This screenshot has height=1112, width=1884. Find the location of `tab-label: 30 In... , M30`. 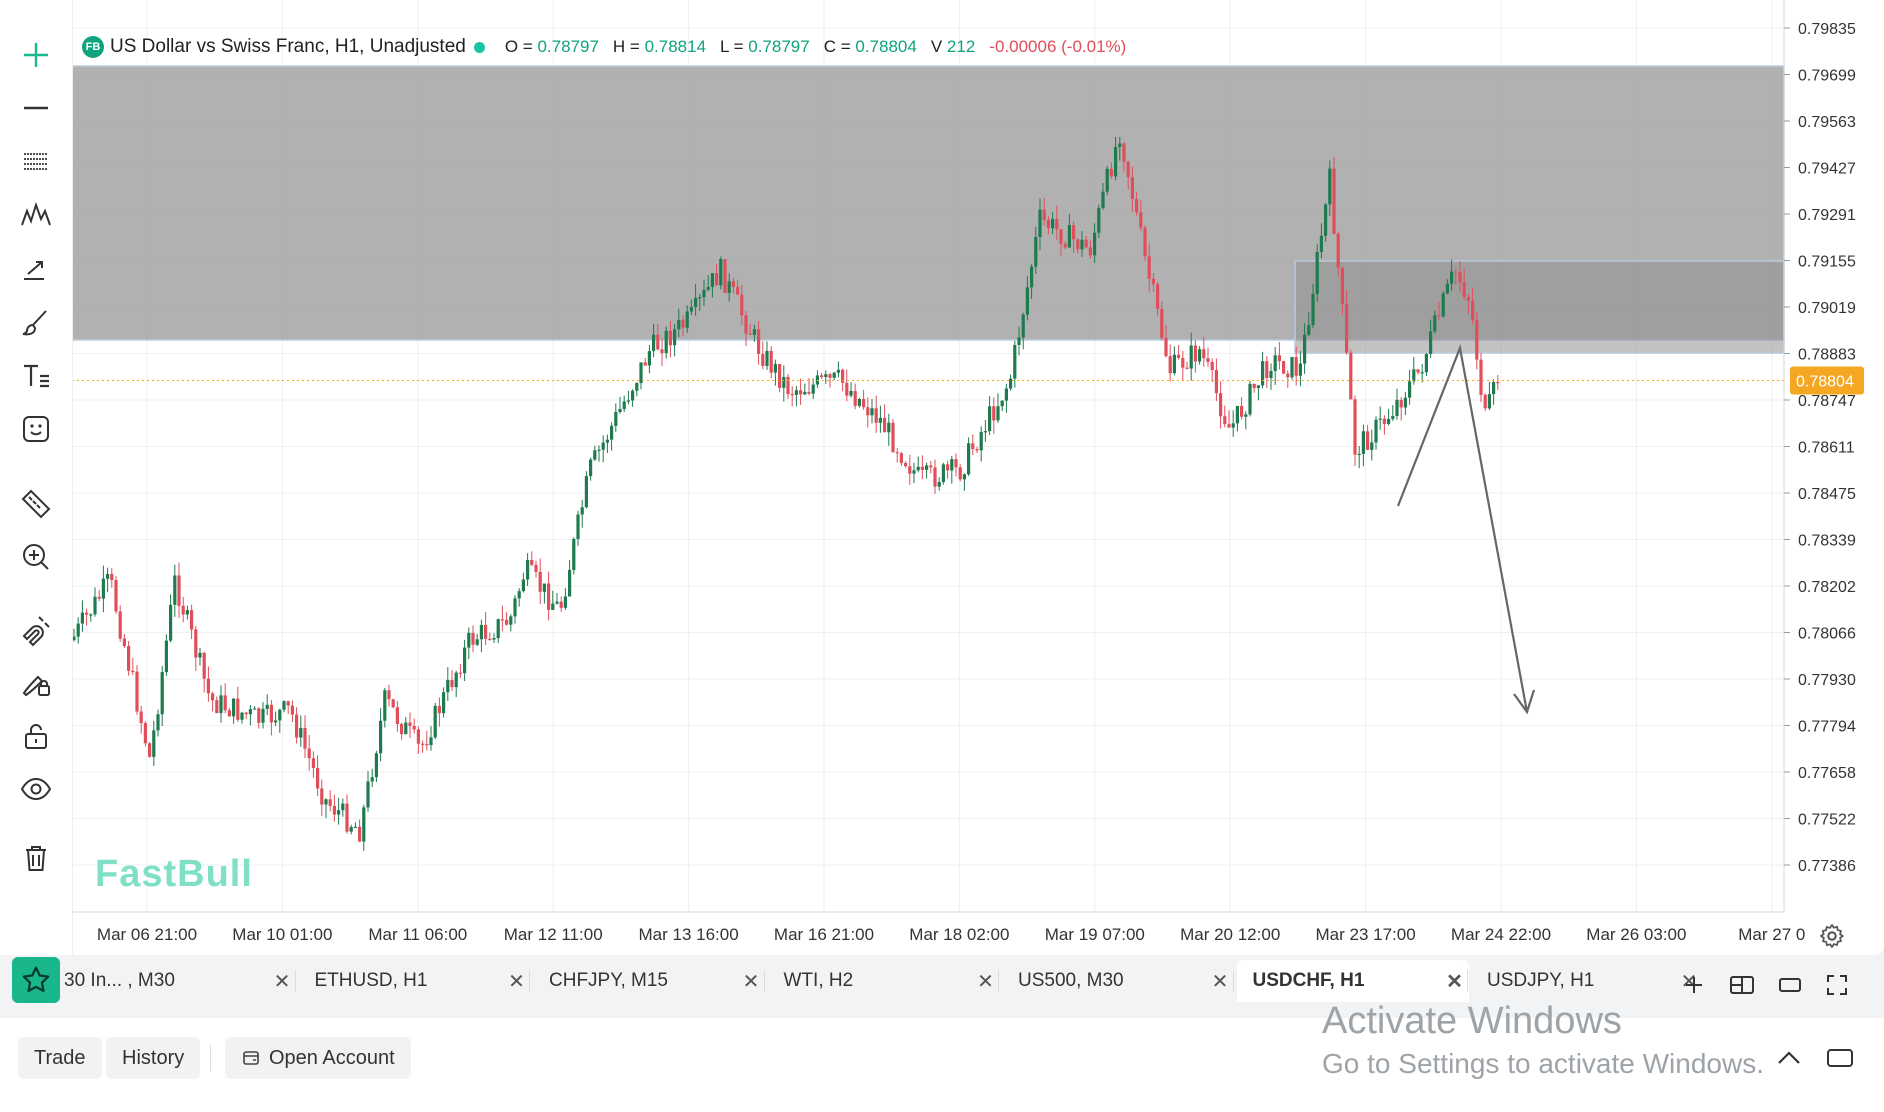

tab-label: 30 In... , M30 is located at coordinates (119, 980).